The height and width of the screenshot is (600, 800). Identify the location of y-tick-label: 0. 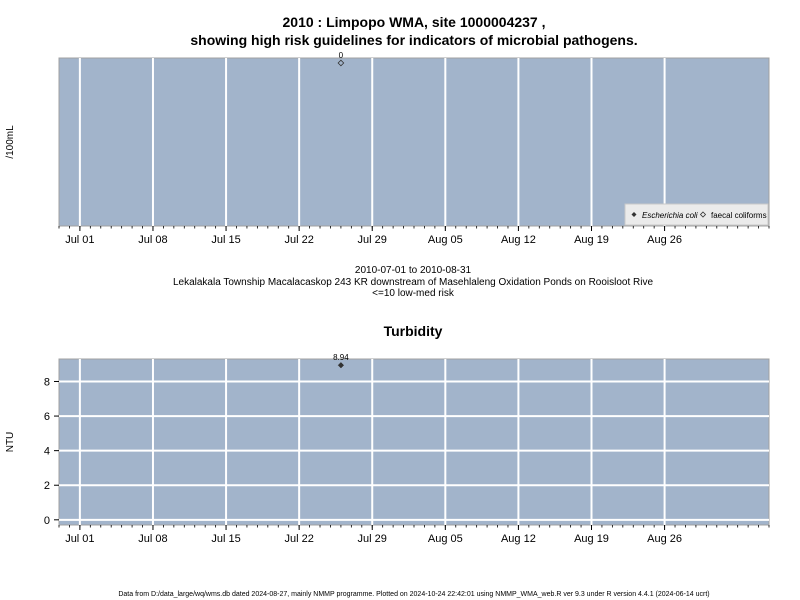
(47, 521).